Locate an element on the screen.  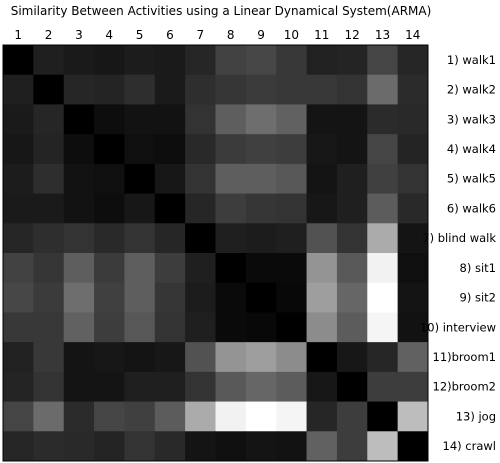
heatmap-cell-r13-c14 is located at coordinates (413, 416).